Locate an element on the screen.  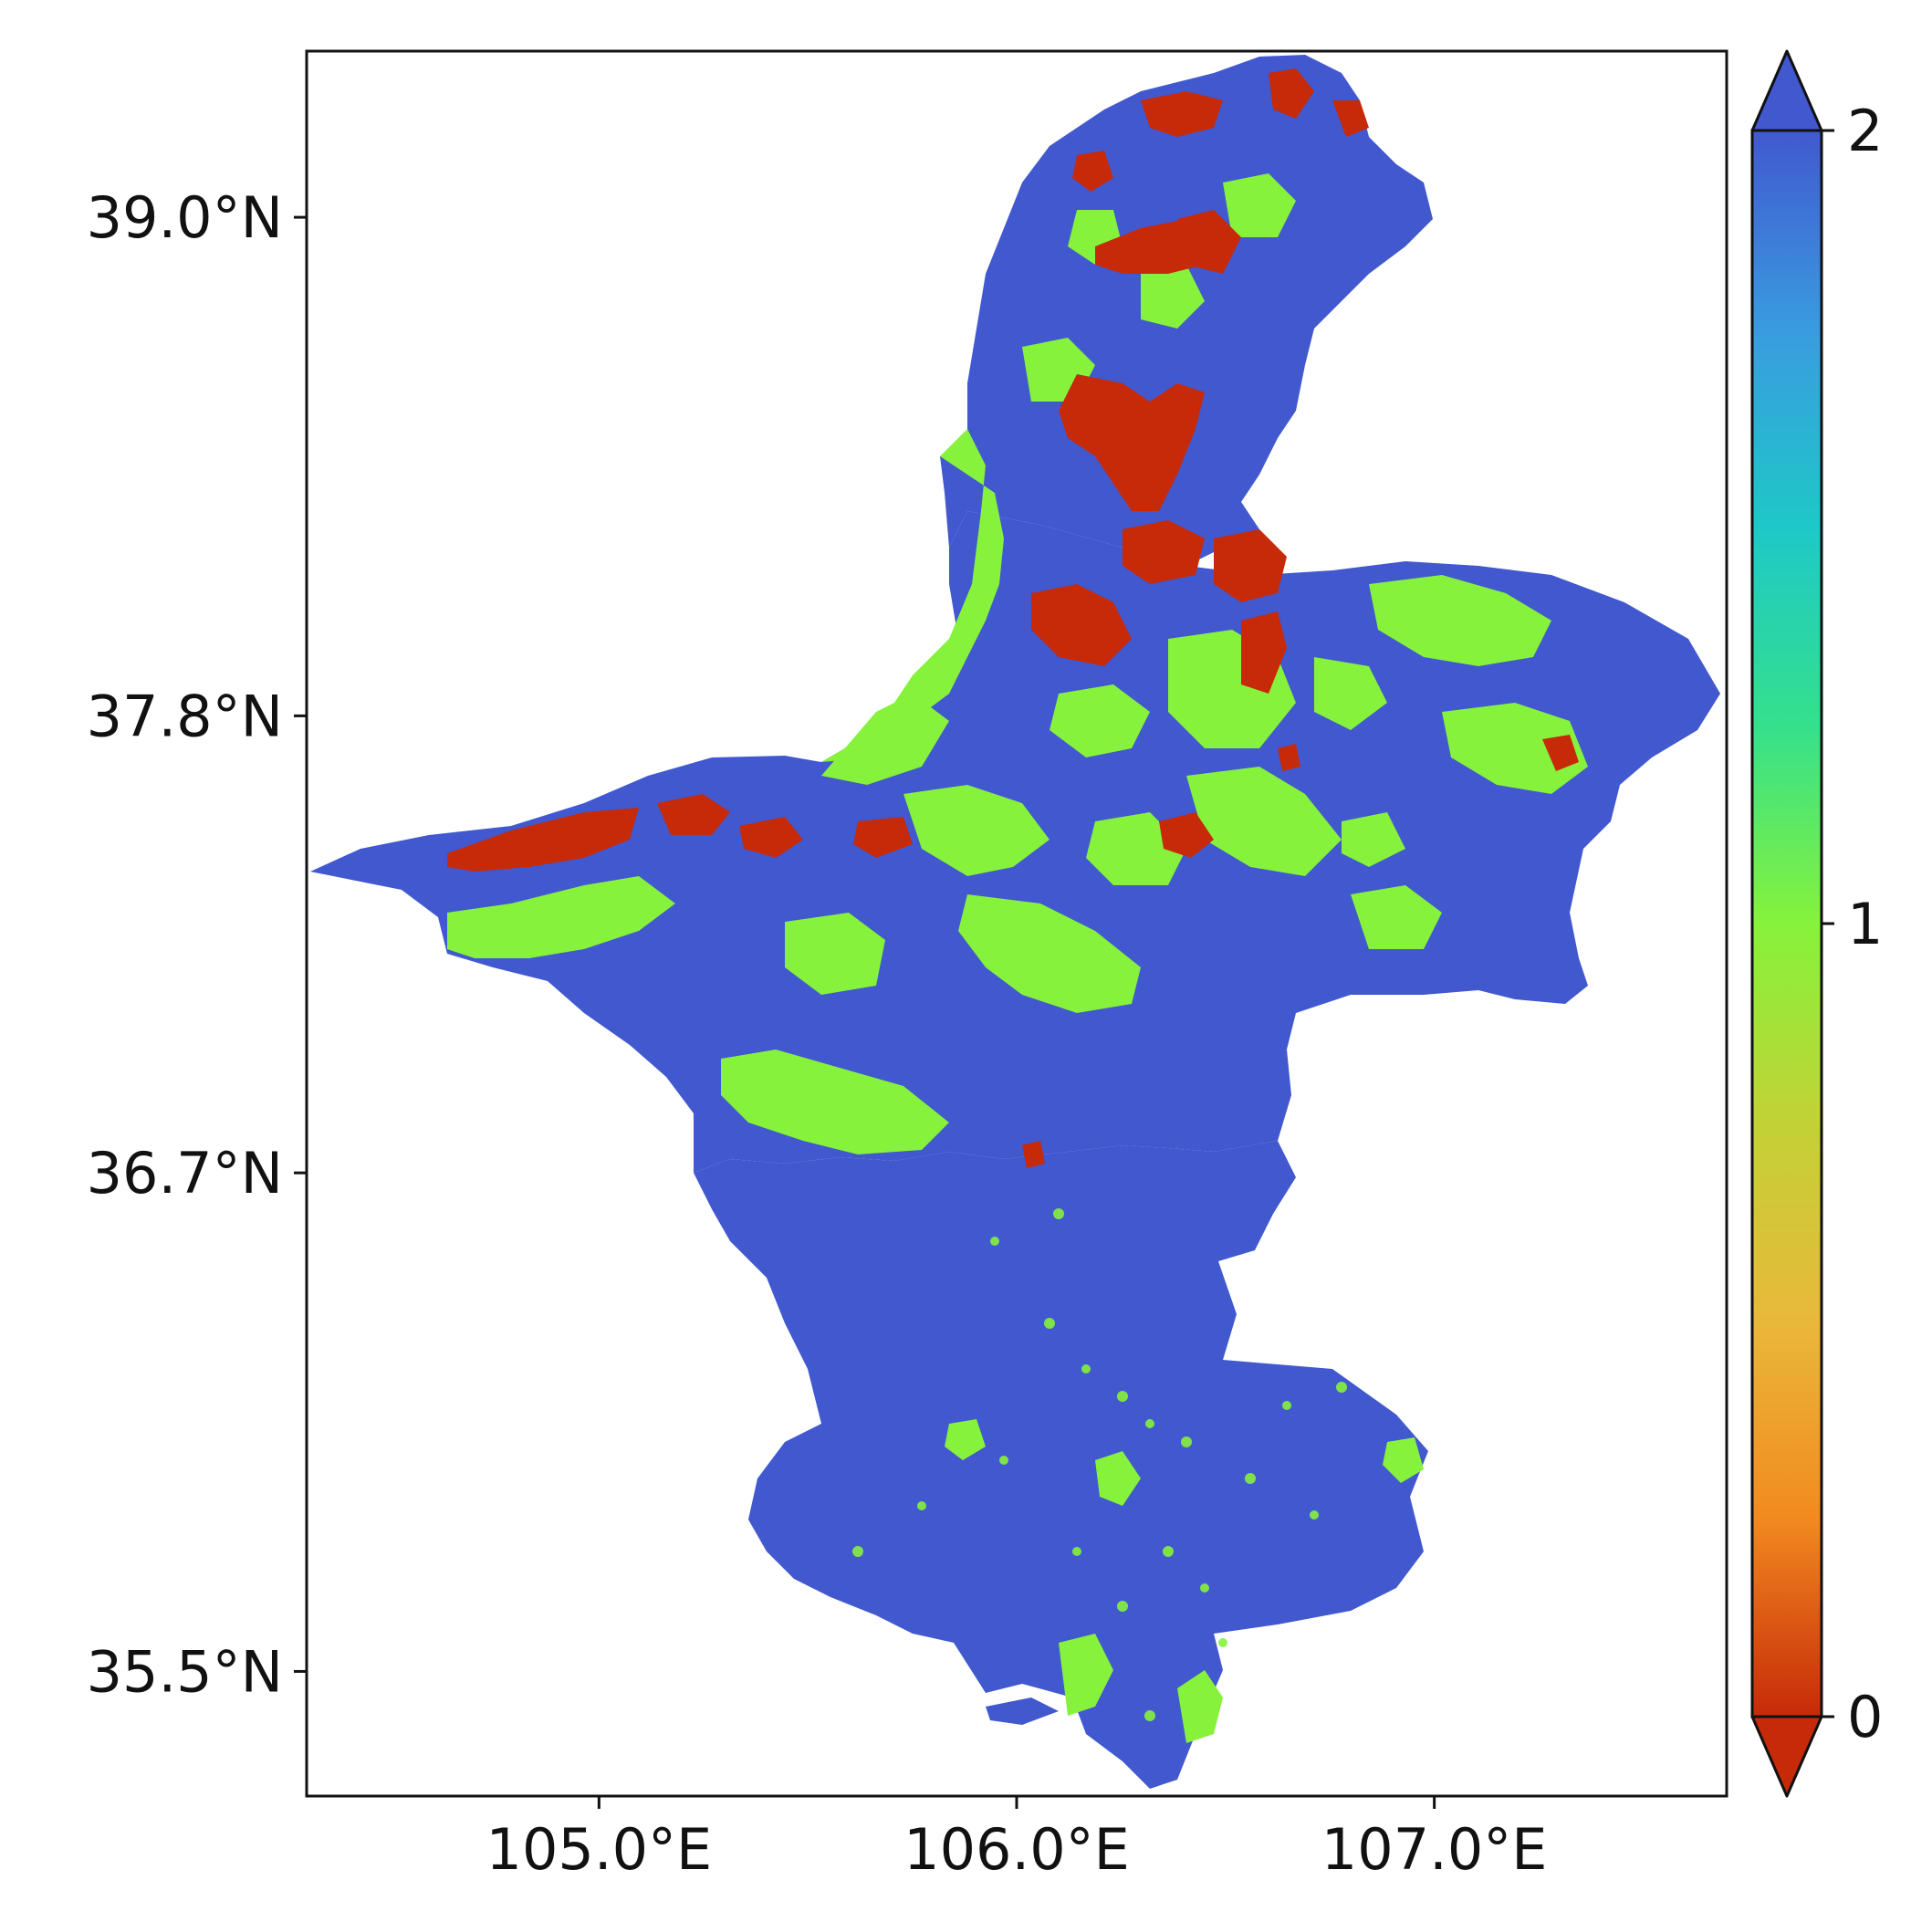
y-tick-label: 35.5°N is located at coordinates (185, 1672).